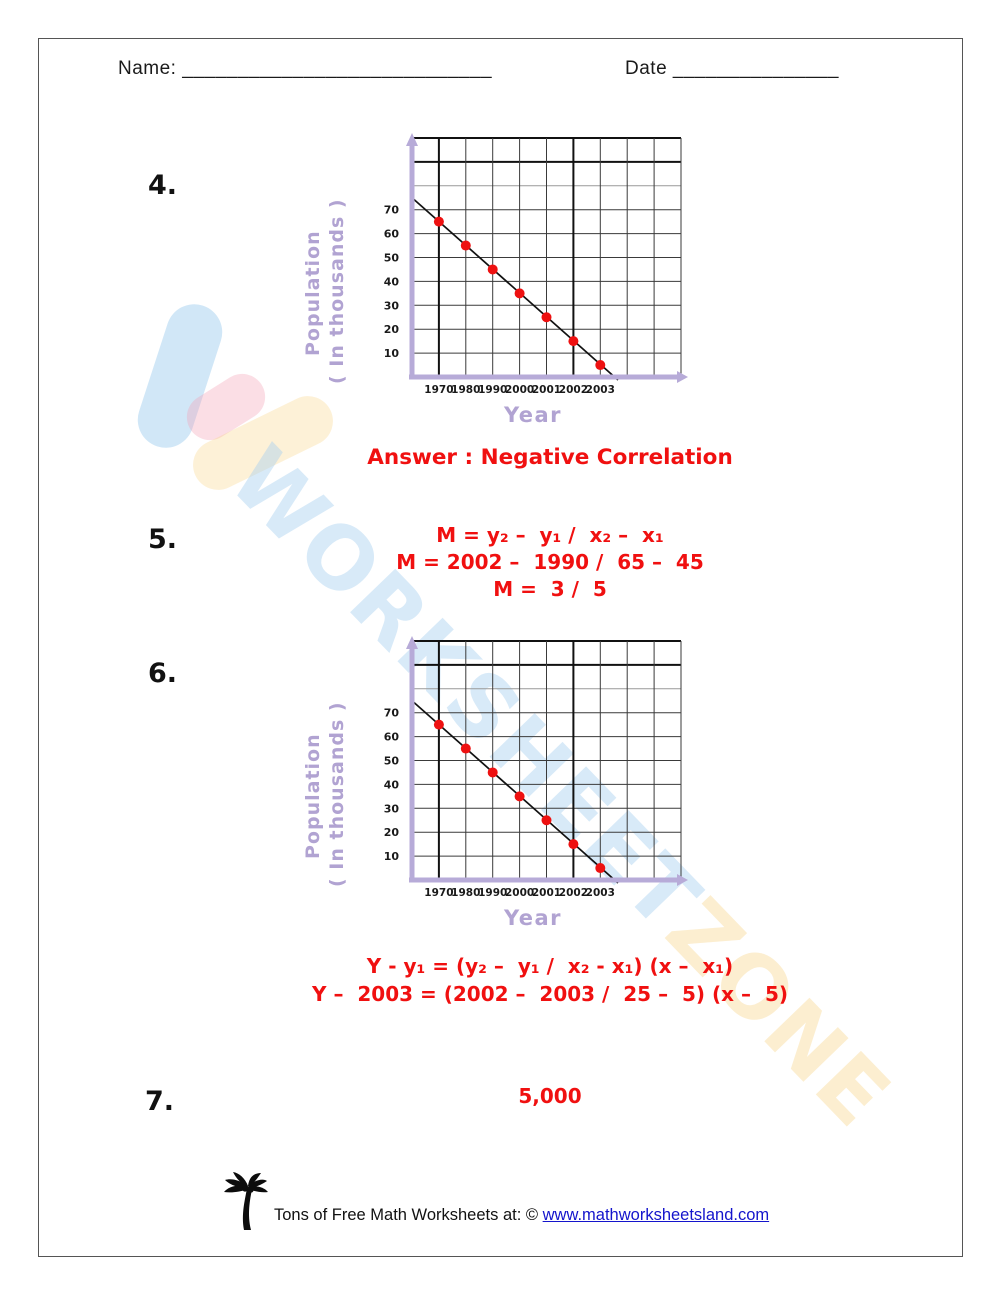 The image size is (1000, 1294). Describe the element at coordinates (550, 457) in the screenshot. I see `q4-answer-text: Answer : Negative Correlation` at that location.